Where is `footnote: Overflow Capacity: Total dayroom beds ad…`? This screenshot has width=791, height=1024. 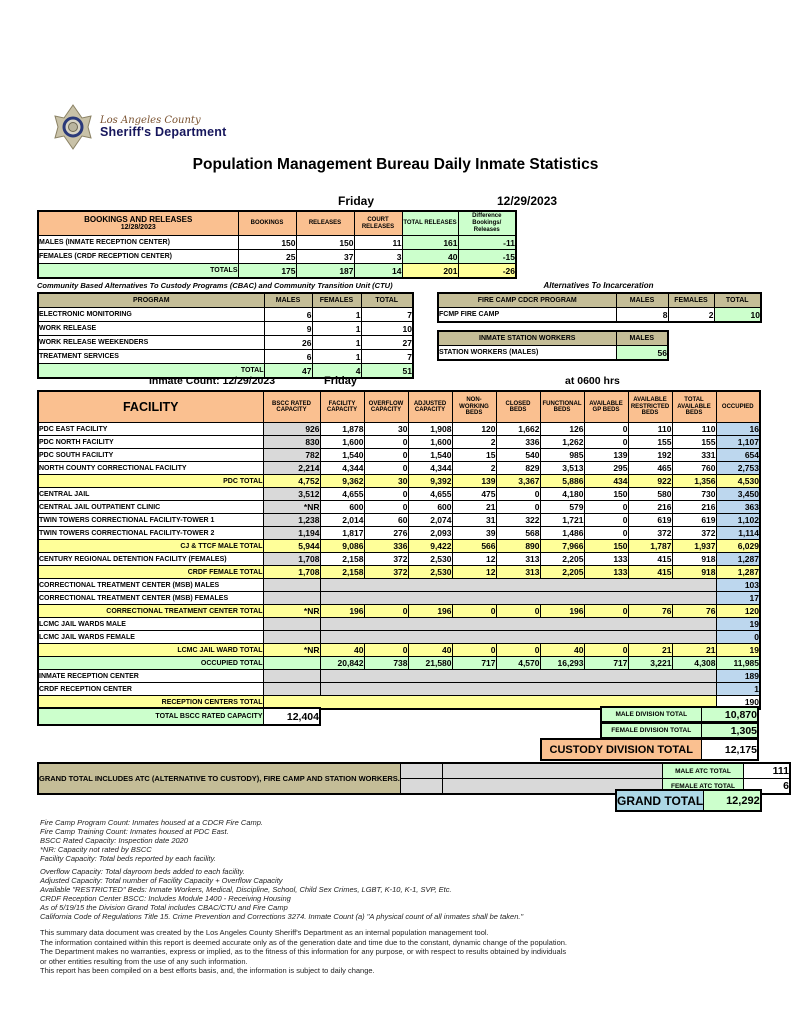 footnote: Overflow Capacity: Total dayroom beds ad… is located at coordinates (142, 871).